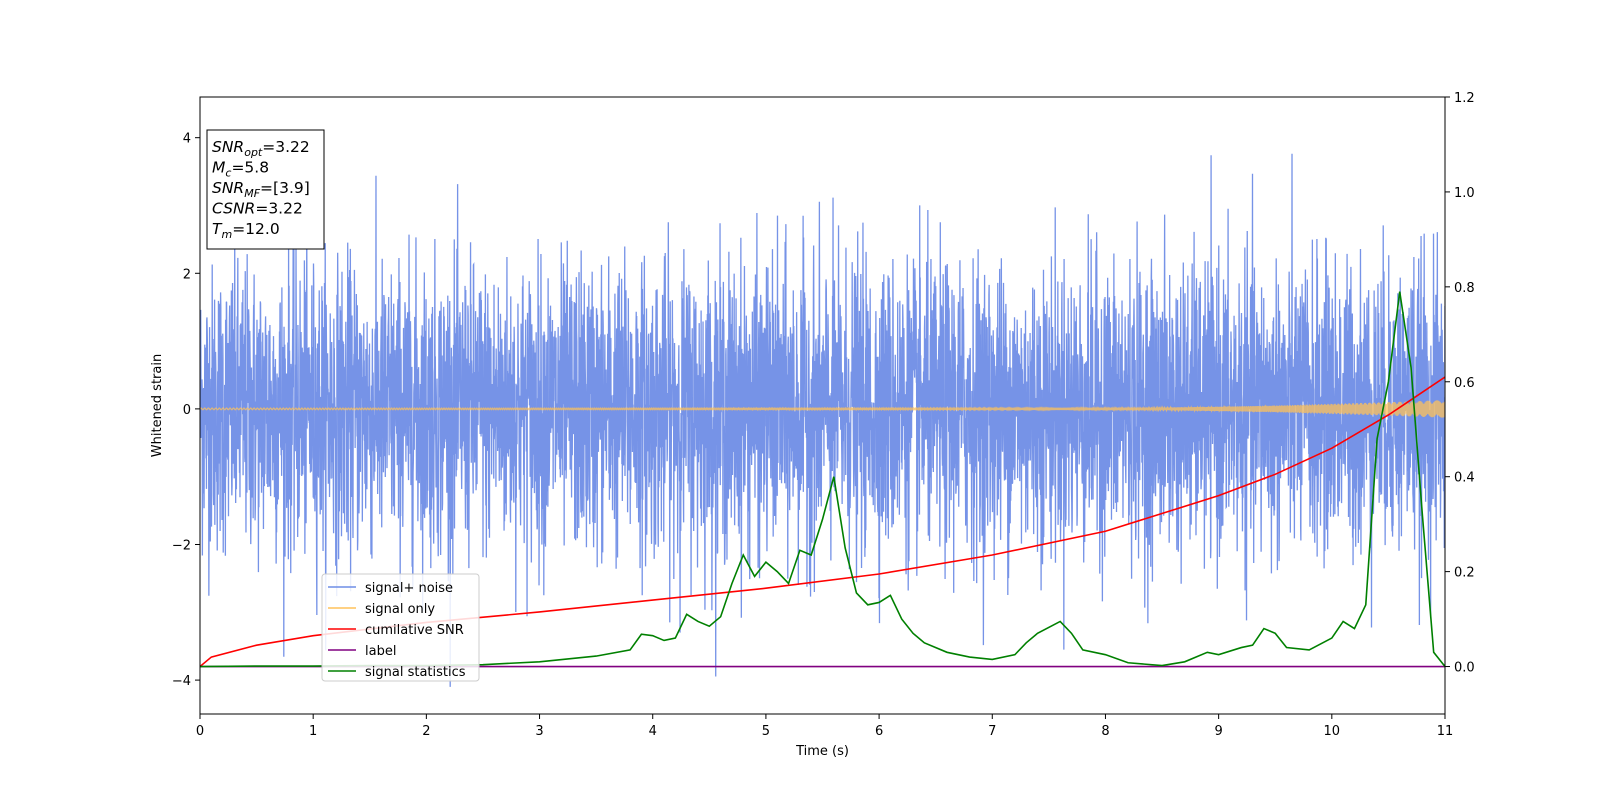 This screenshot has width=1600, height=804. What do you see at coordinates (653, 731) in the screenshot?
I see `x-tick-label: 4` at bounding box center [653, 731].